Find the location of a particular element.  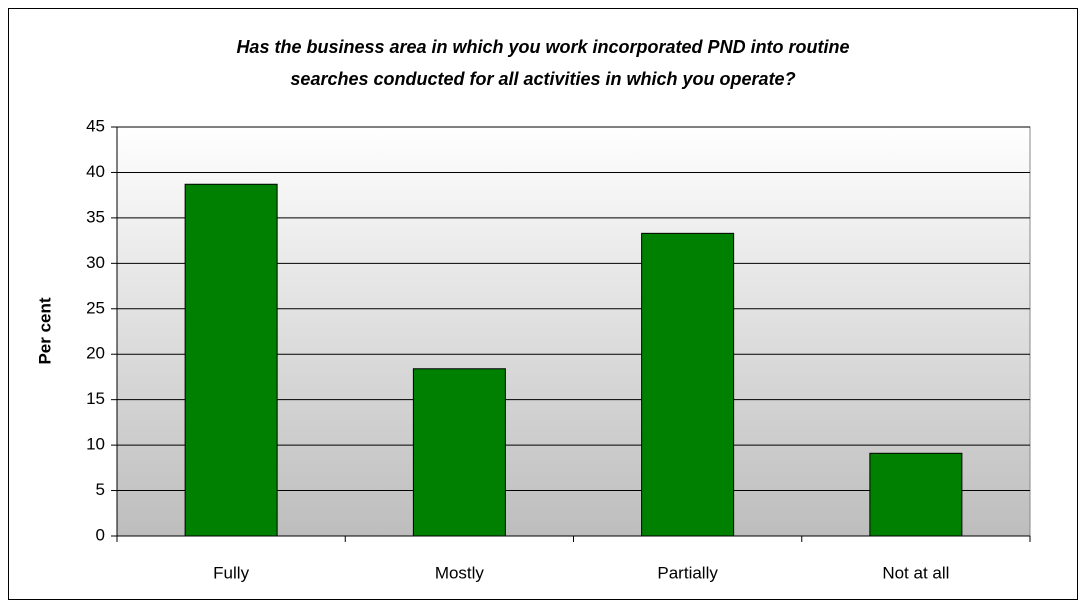

x-tick-label: Partially is located at coordinates (687, 572).